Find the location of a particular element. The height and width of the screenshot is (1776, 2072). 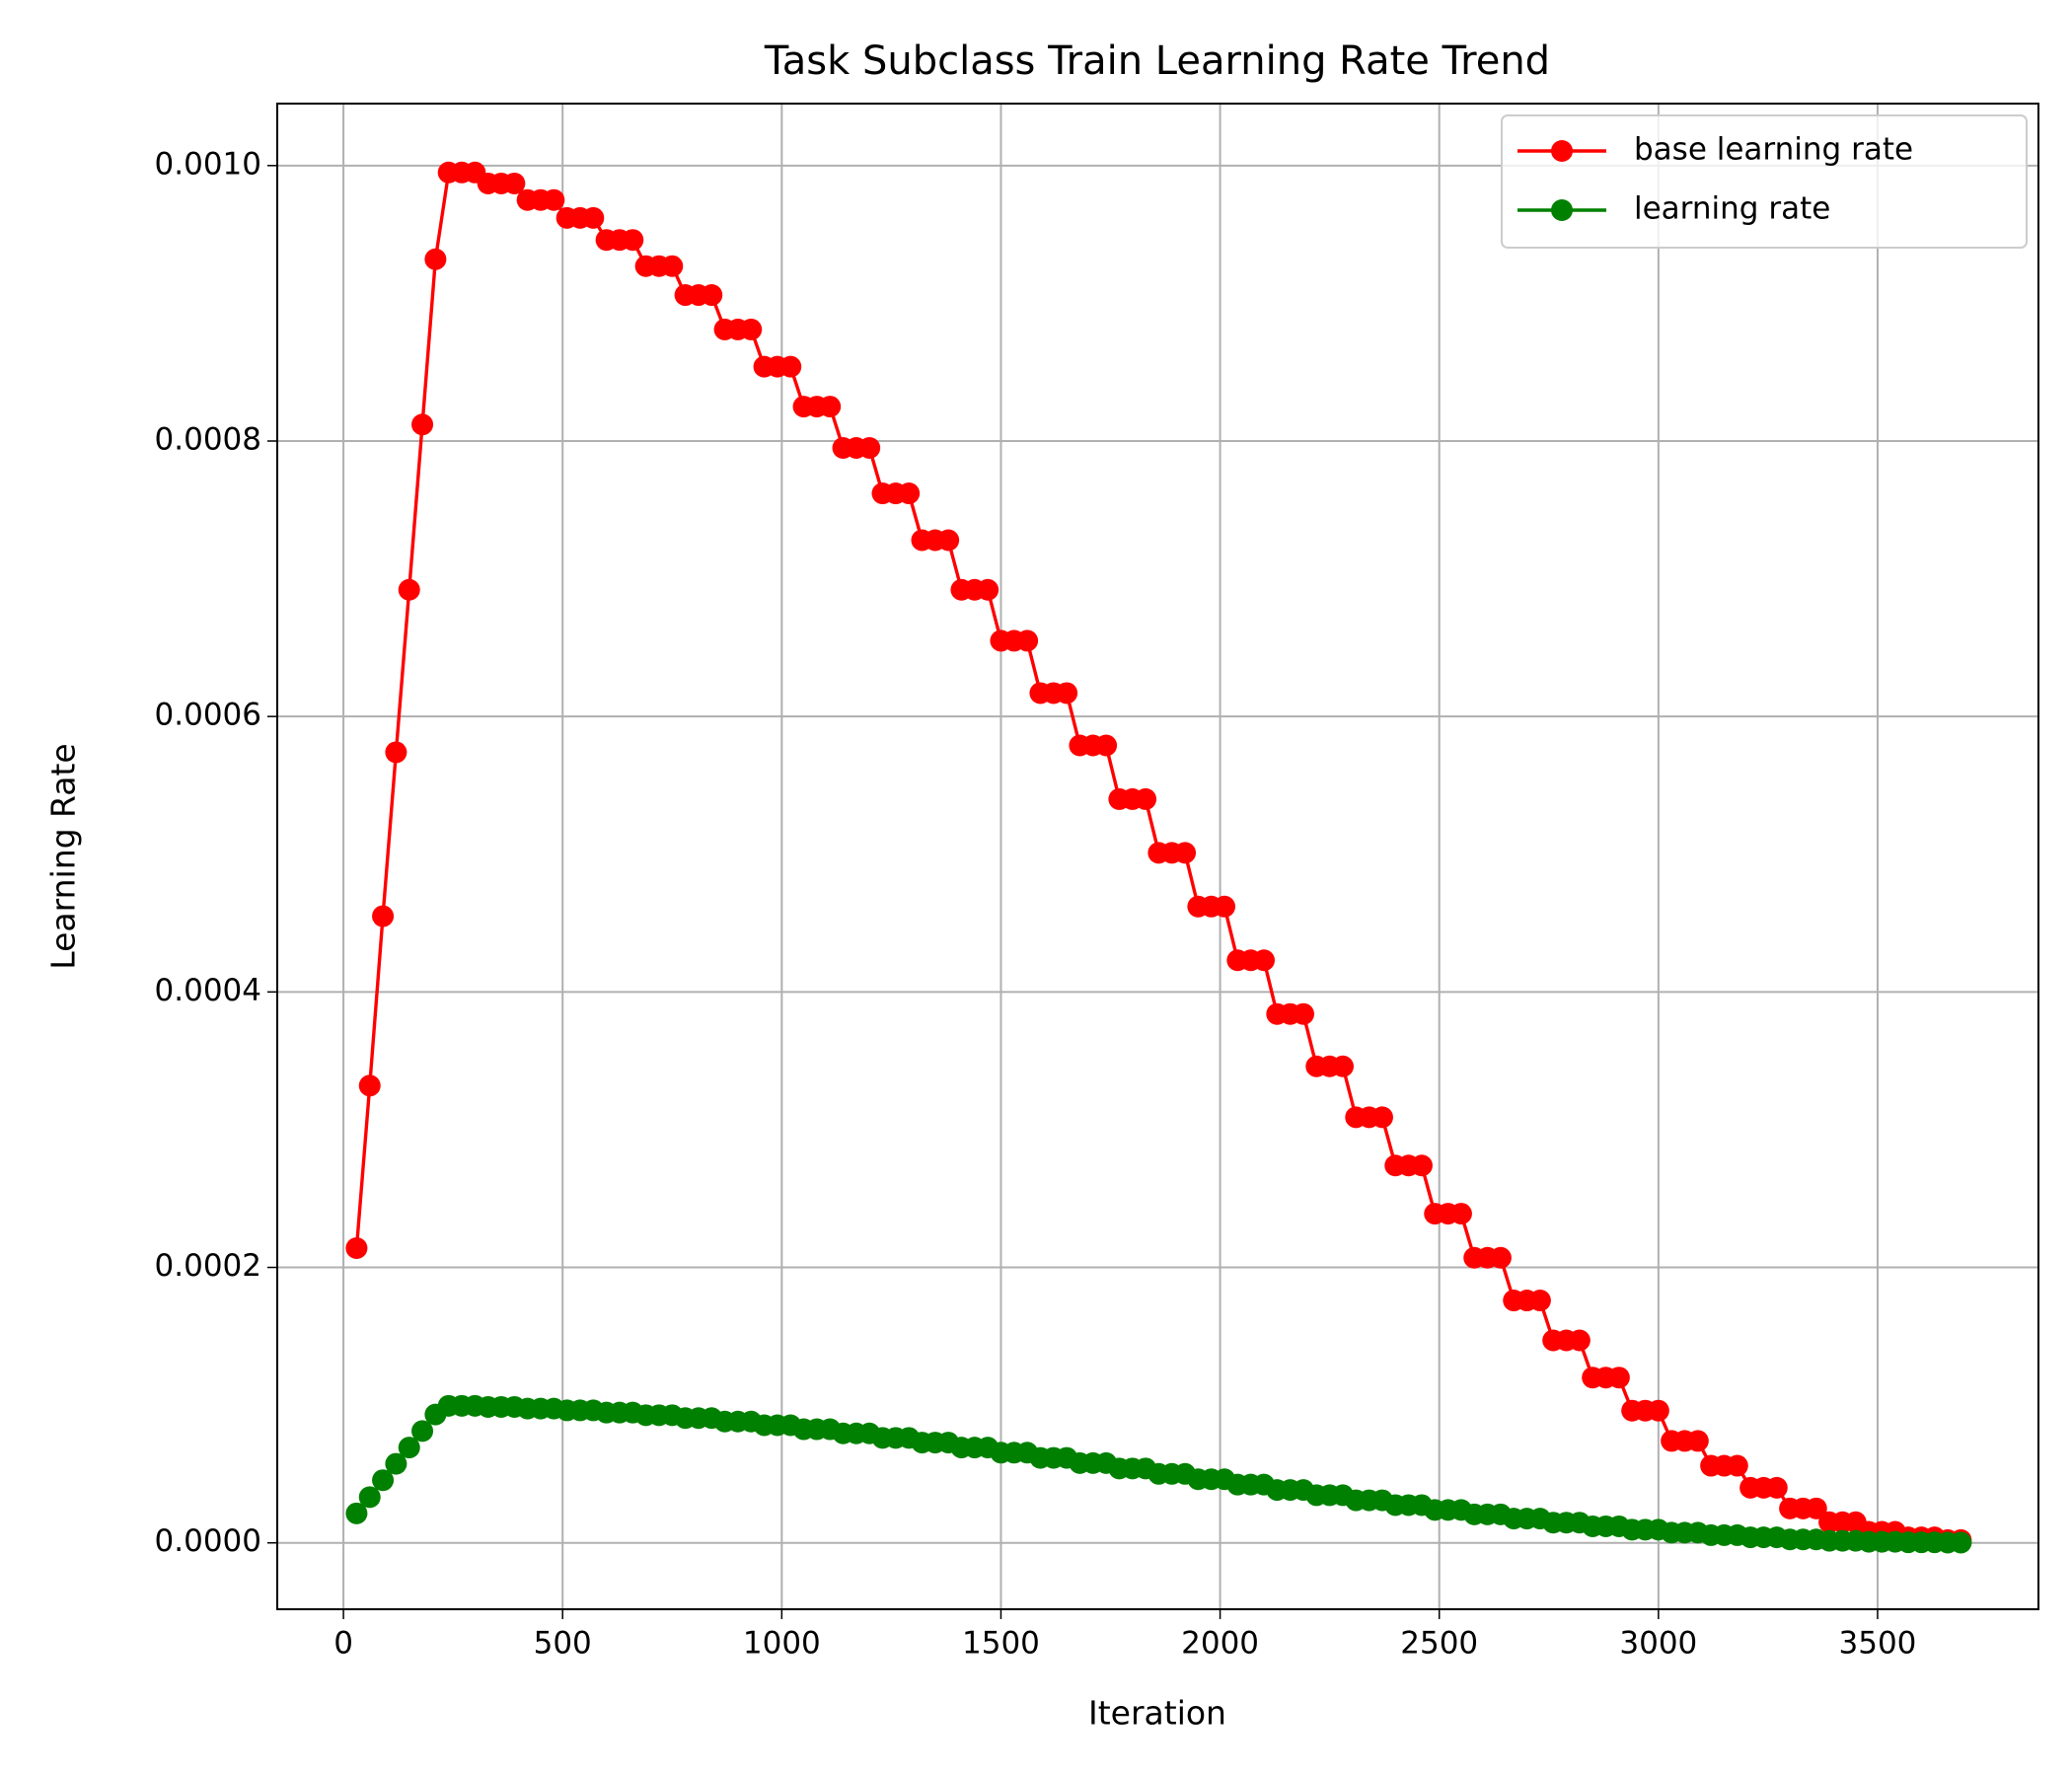

x-tick-label: 3000 is located at coordinates (1658, 1644).